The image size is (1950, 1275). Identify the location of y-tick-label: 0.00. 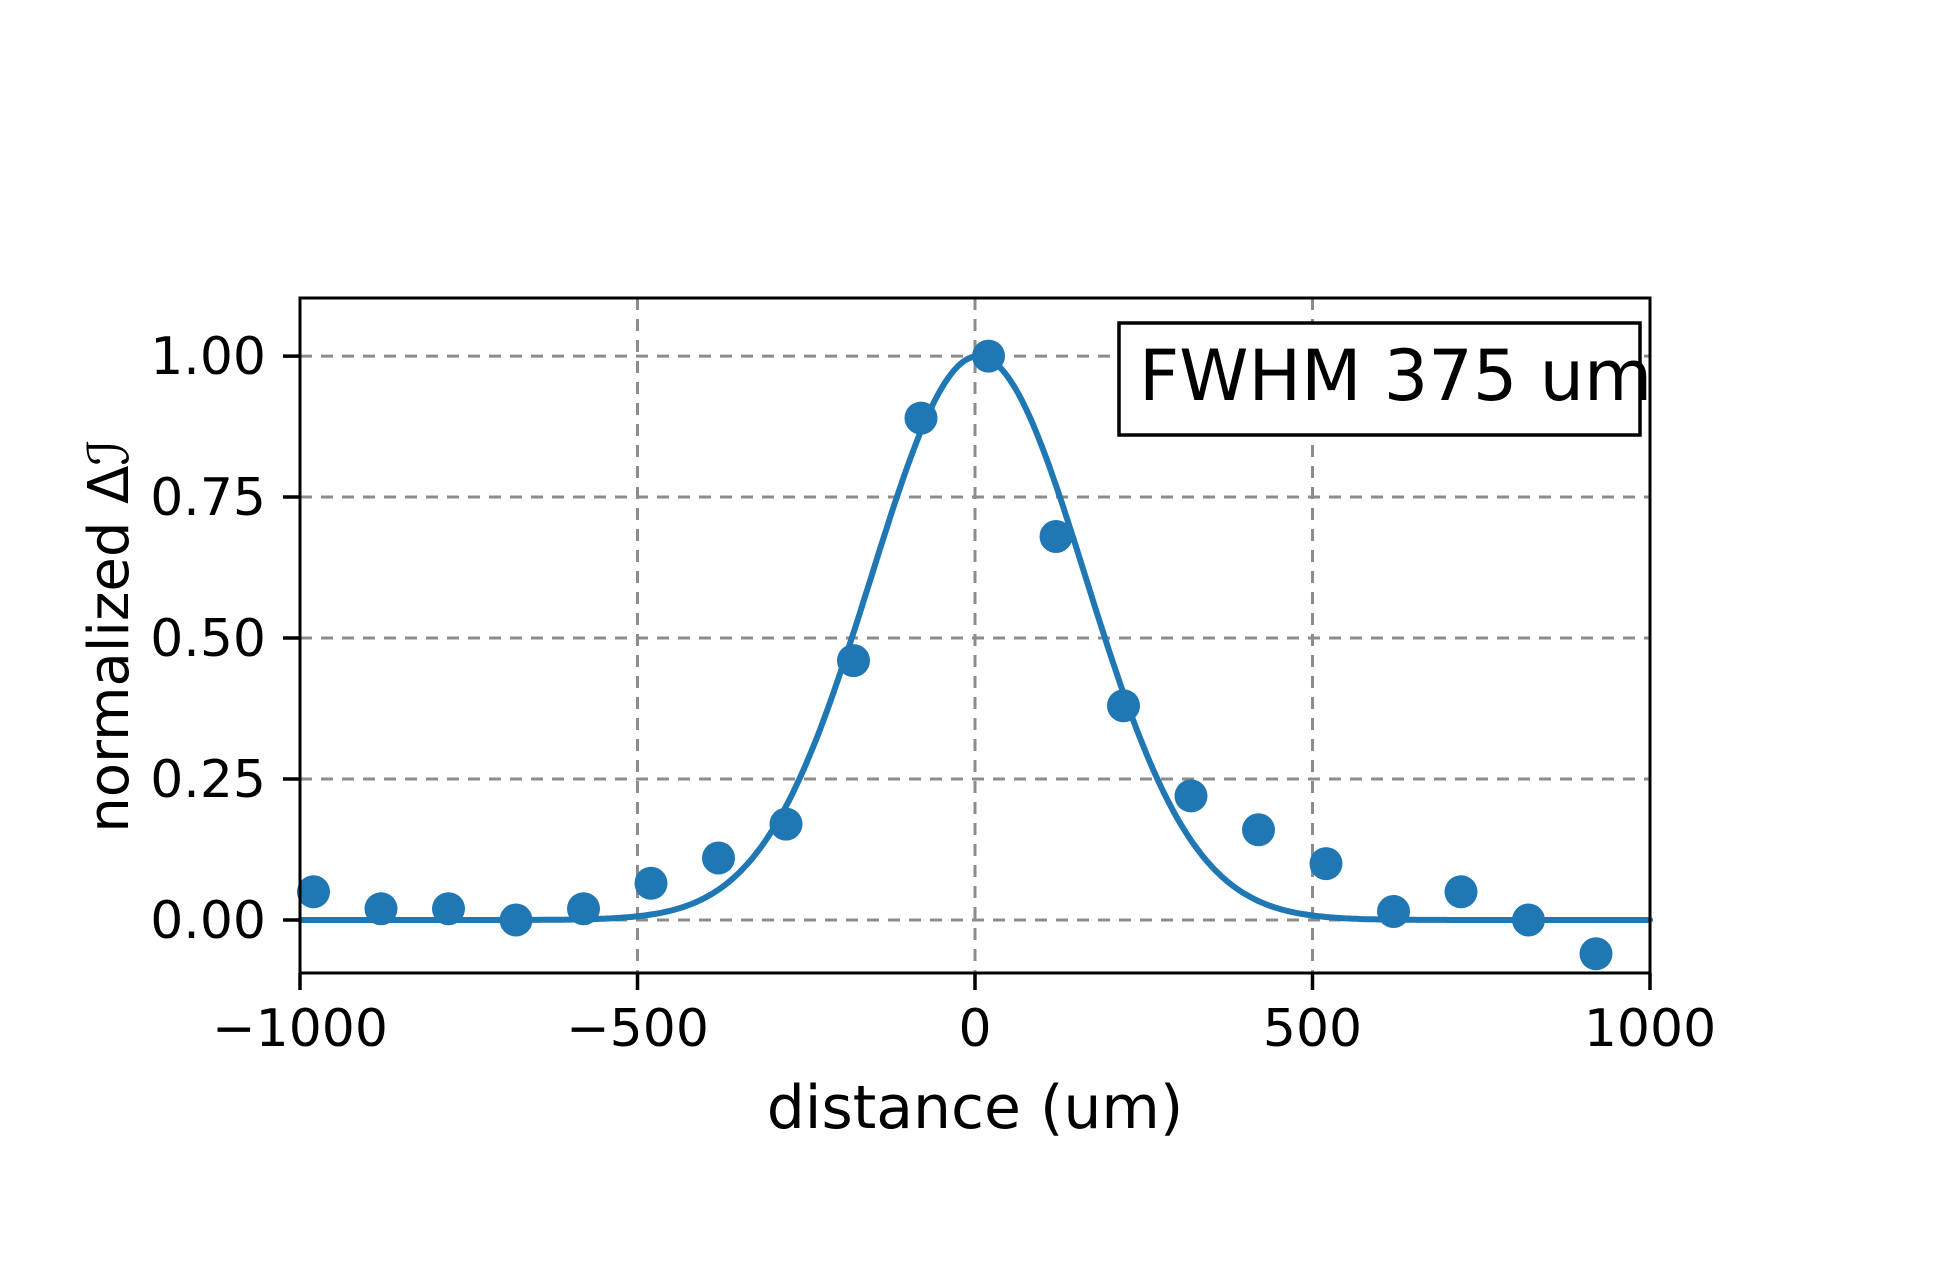
(208, 921).